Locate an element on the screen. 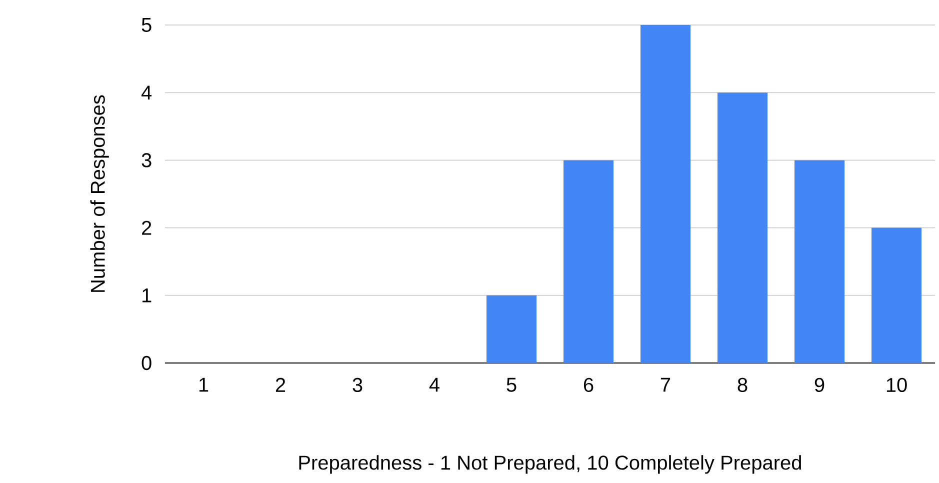 This screenshot has height=483, width=939. x-tick-label: 5 is located at coordinates (511, 385).